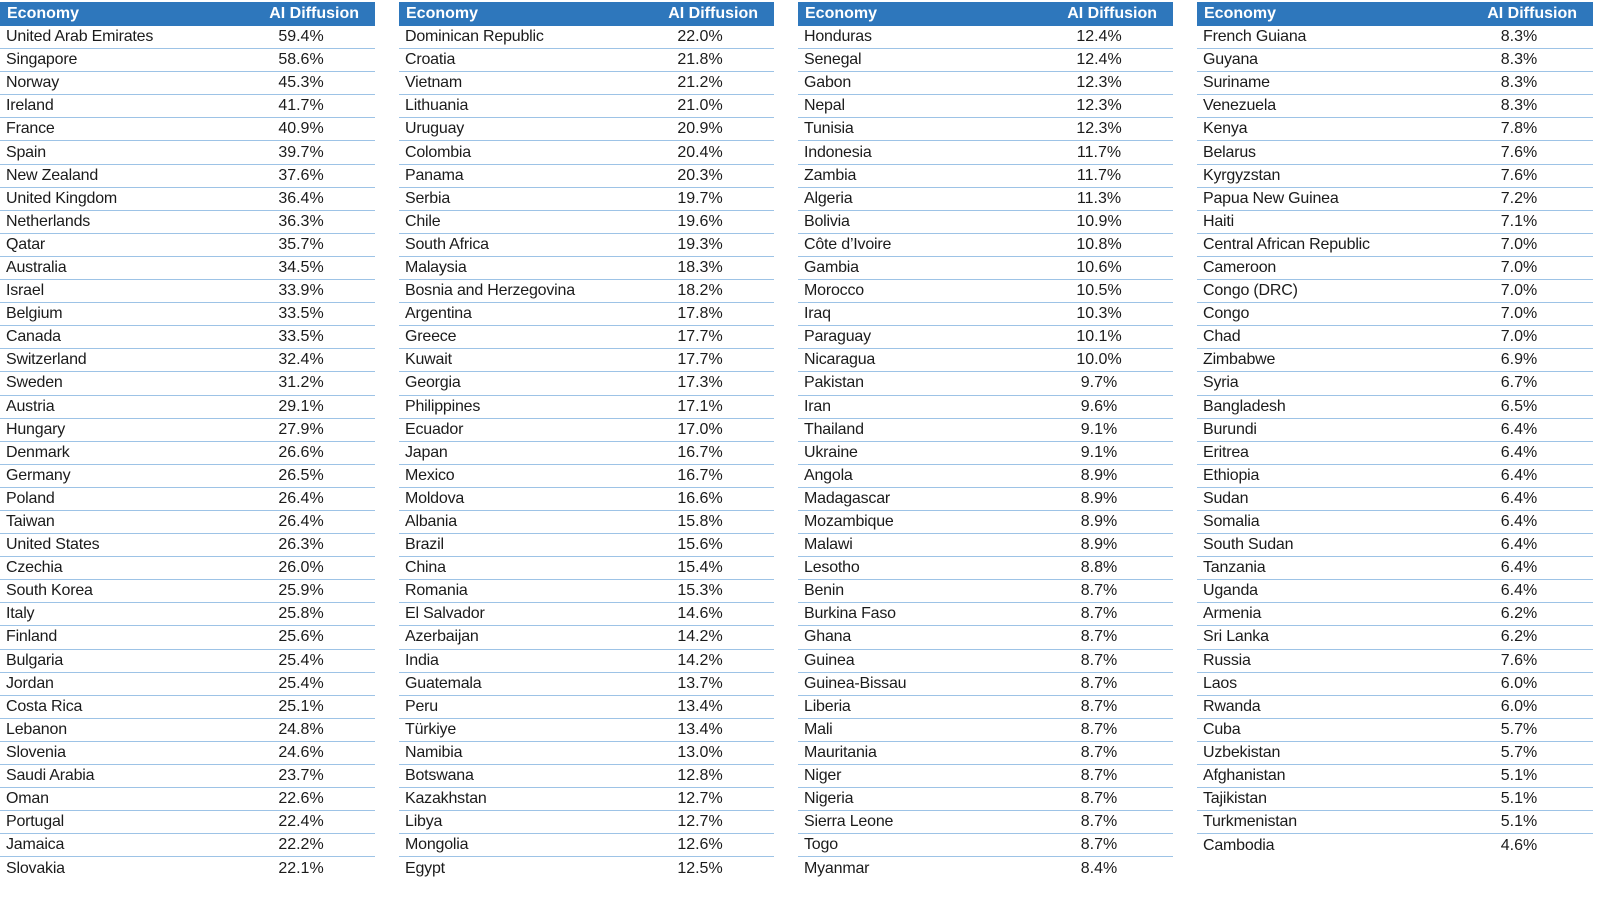  Describe the element at coordinates (1395, 615) in the screenshot. I see `table-row: Armenia 6.2%` at that location.